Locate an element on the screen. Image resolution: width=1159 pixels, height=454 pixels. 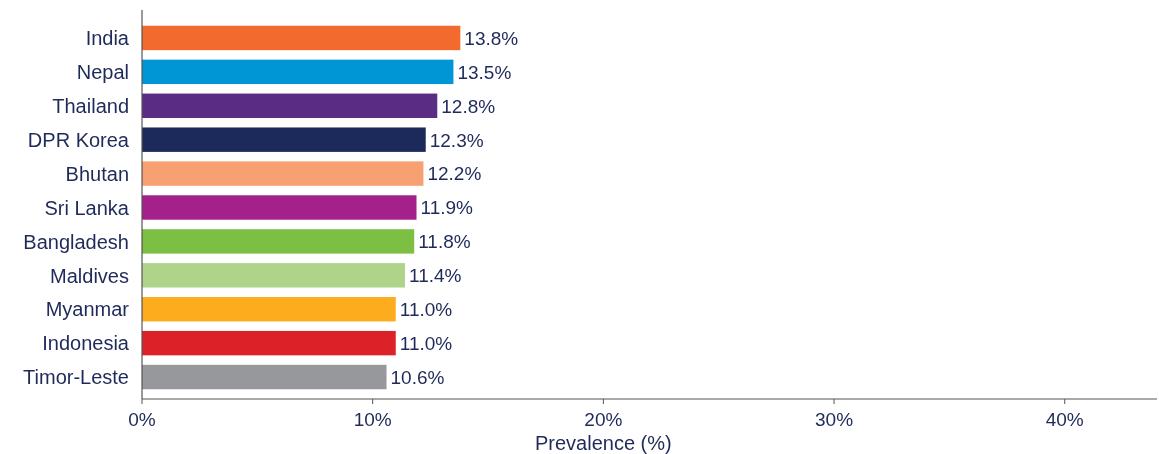
y-tick-label: DPR Korea is located at coordinates (78, 139).